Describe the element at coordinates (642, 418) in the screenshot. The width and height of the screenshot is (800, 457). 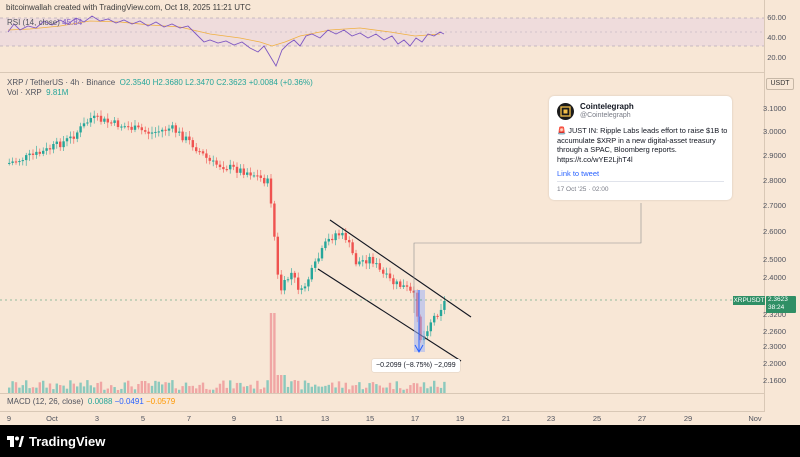
I see `time-axis-label: 27` at that location.